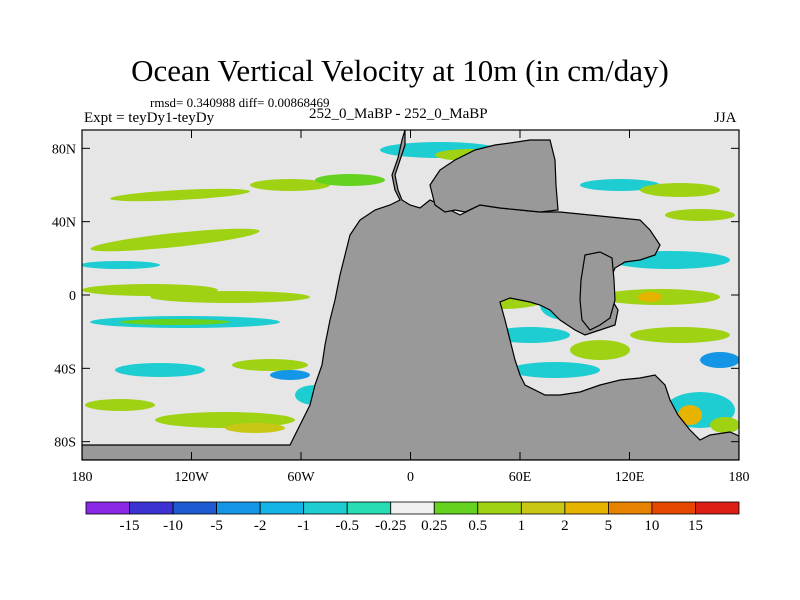  What do you see at coordinates (65, 369) in the screenshot?
I see `y-tick-label: 40S` at bounding box center [65, 369].